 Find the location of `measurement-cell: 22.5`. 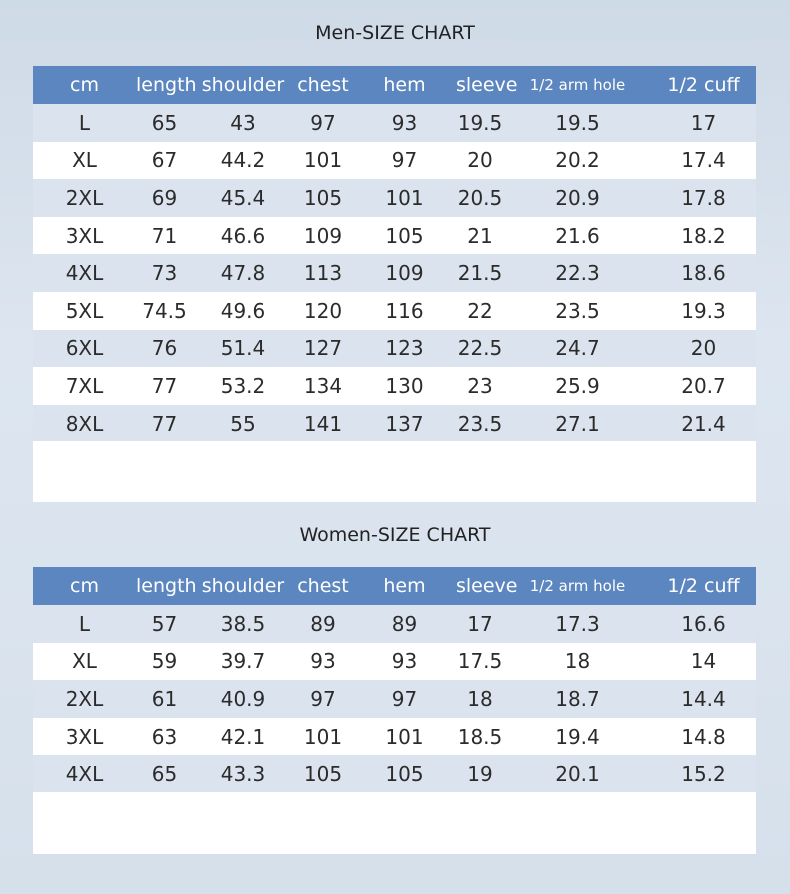

measurement-cell: 22.5 is located at coordinates (480, 348).